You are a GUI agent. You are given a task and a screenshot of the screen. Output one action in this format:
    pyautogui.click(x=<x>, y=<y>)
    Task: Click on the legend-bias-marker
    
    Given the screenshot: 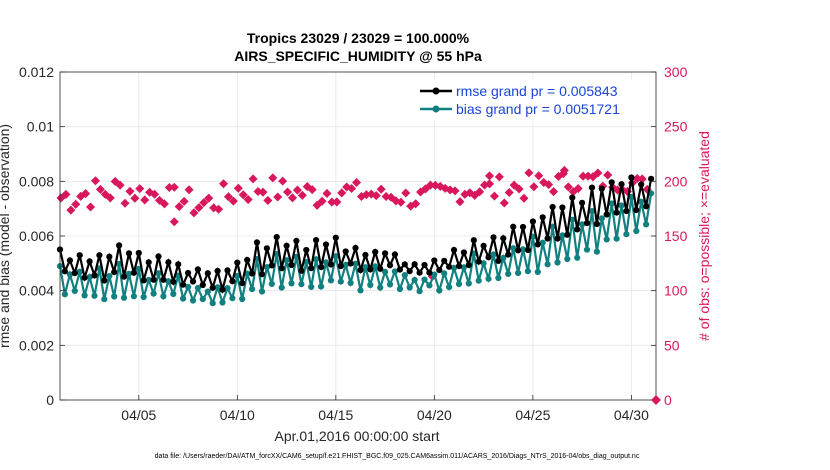 What is the action you would take?
    pyautogui.click(x=436, y=109)
    